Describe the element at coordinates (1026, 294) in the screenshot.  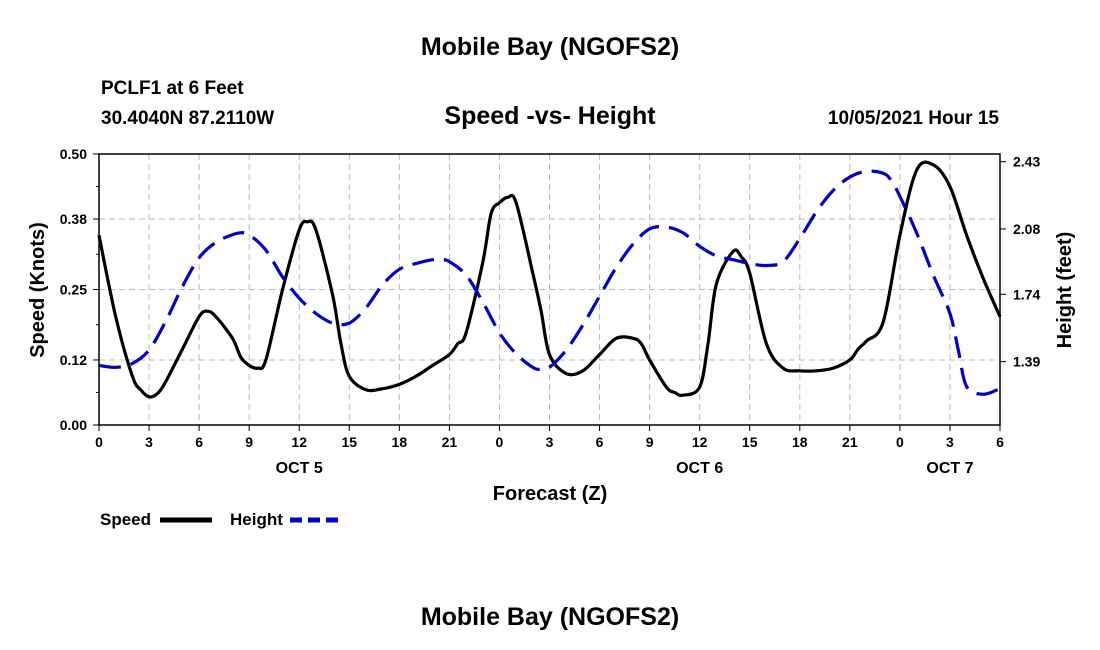
I see `y-right-tick-label: 1.74` at that location.